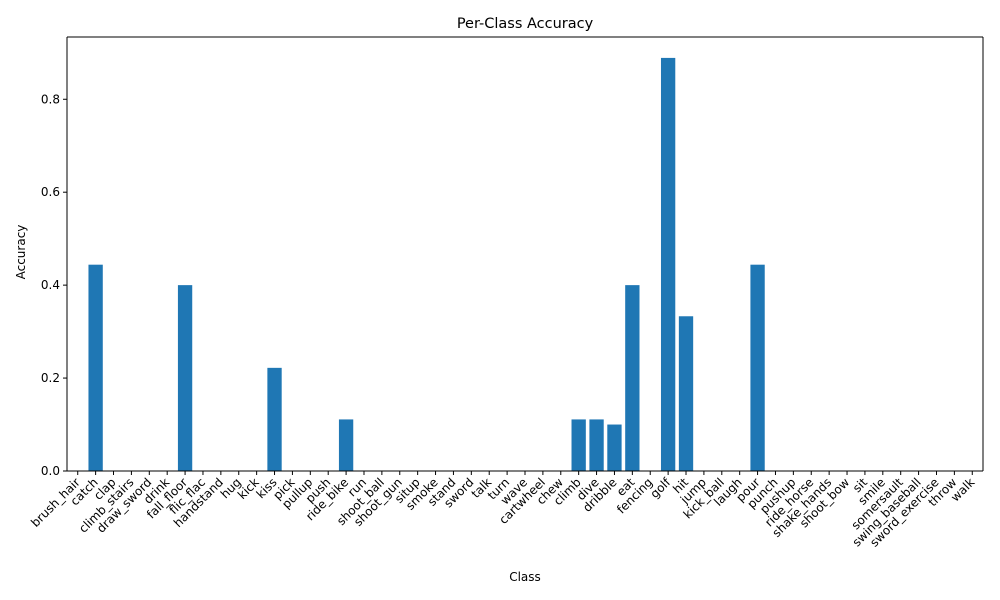  Describe the element at coordinates (668, 264) in the screenshot. I see `bar-golf` at that location.